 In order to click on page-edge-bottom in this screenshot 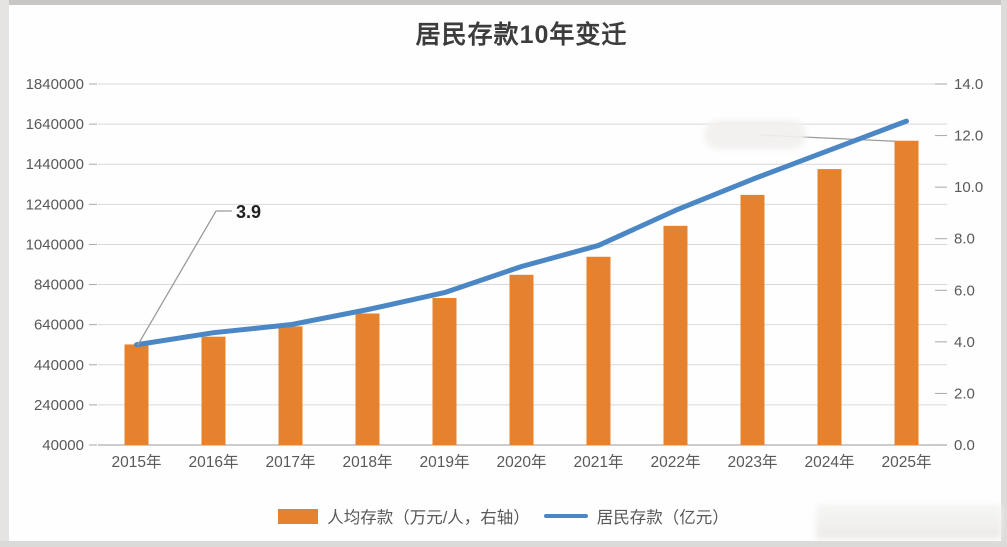, I will do `click(503, 544)`.